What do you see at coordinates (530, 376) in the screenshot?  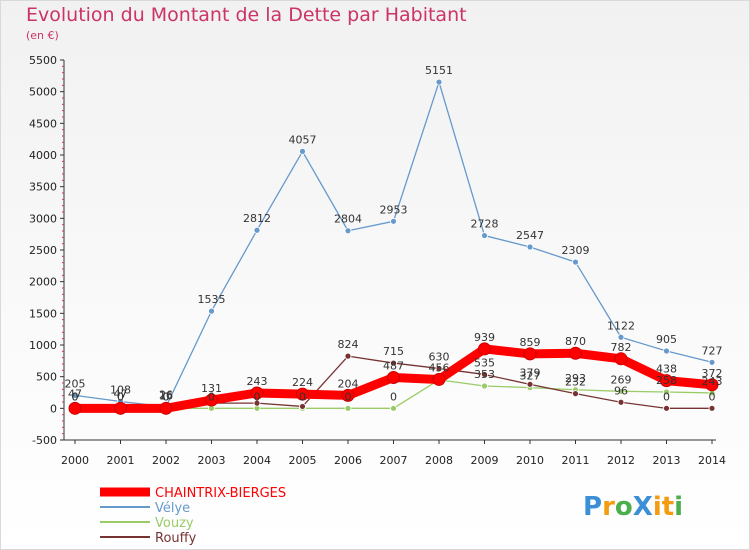 I see `data-label: 327` at bounding box center [530, 376].